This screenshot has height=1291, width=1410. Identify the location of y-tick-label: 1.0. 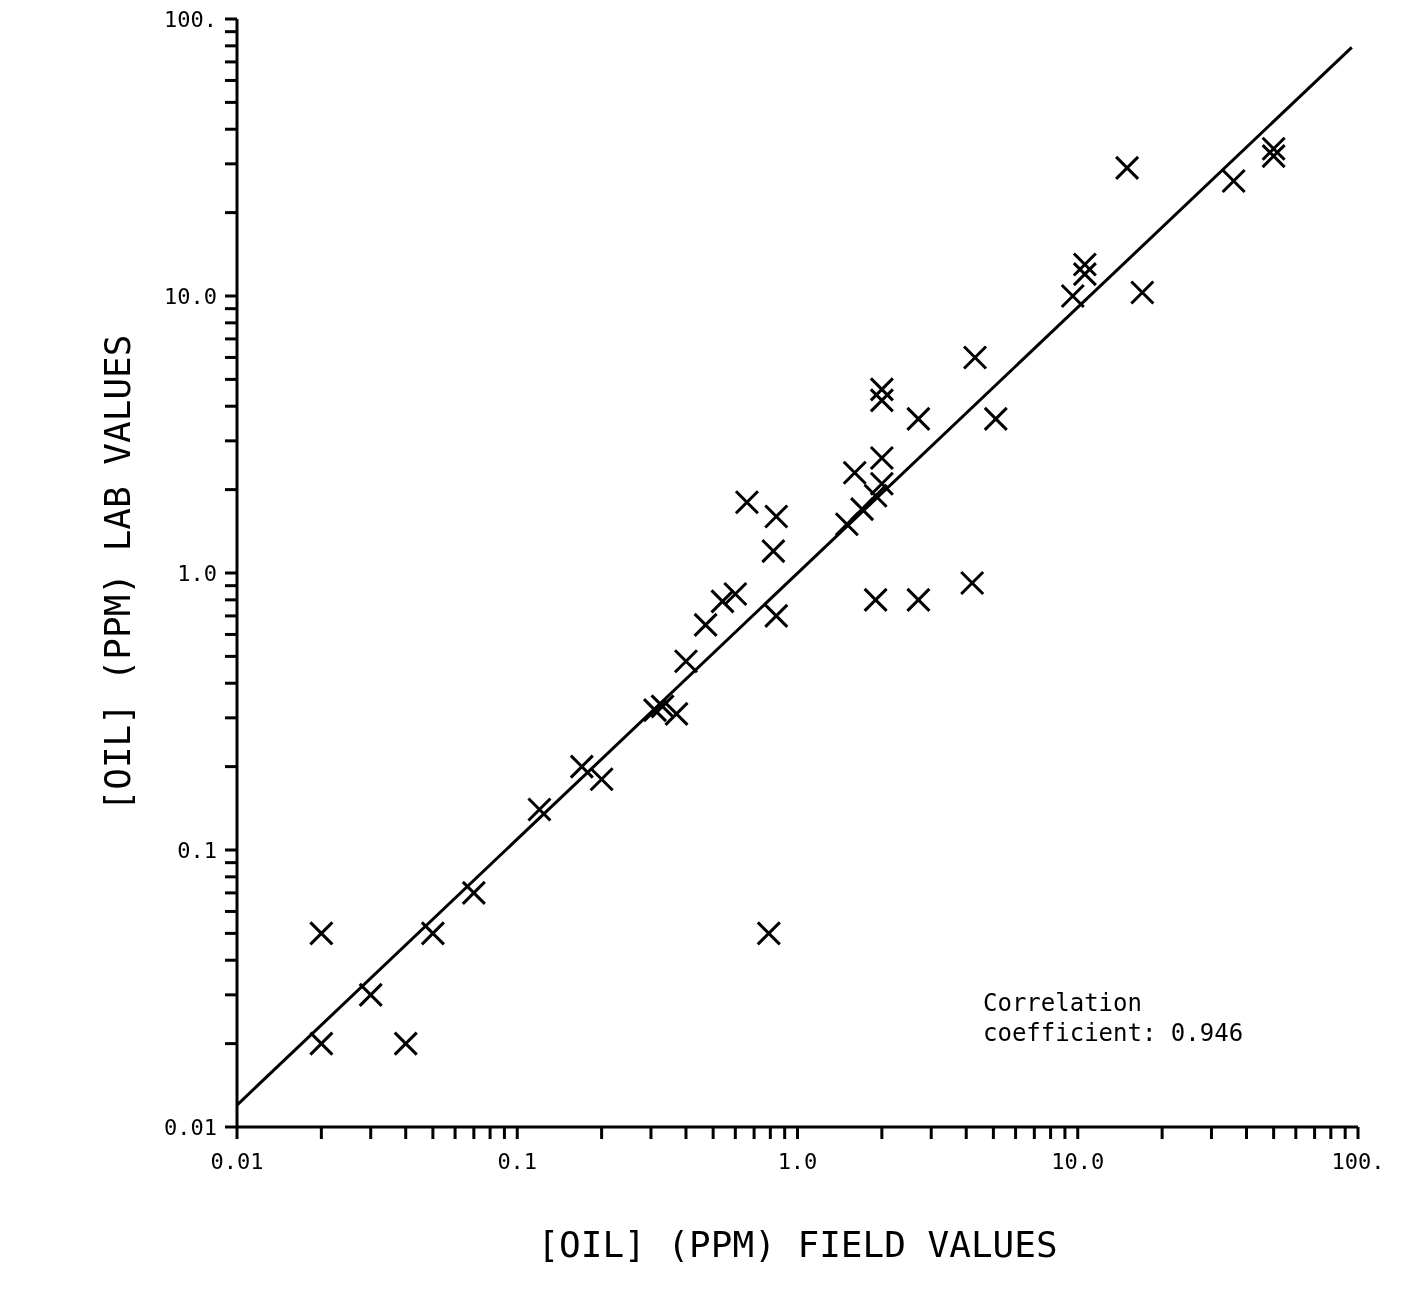
(197, 573).